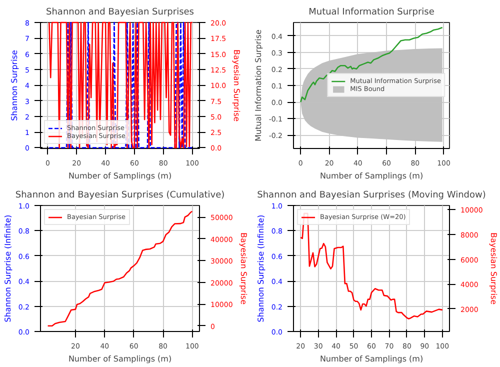  Describe the element at coordinates (120, 195) in the screenshot. I see `chart-title: Shannon and Bayesian Surprises (Cumulative)` at that location.